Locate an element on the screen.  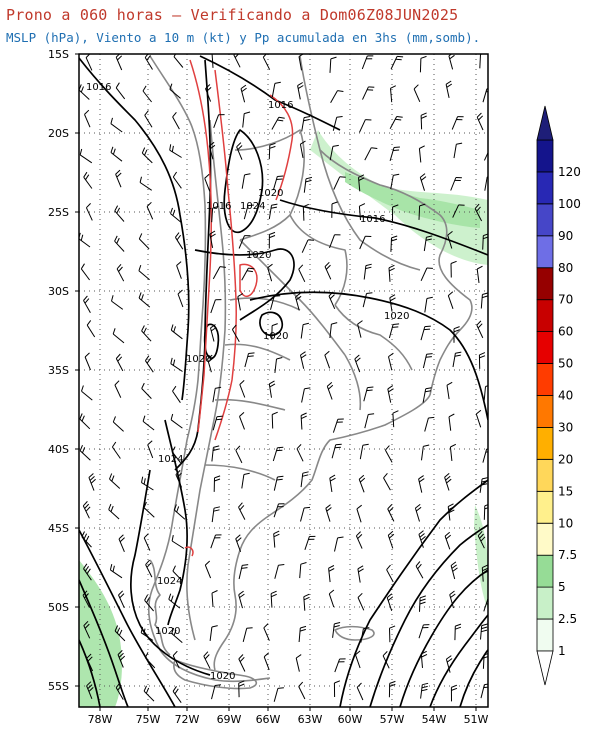
border-brazil is located at coordinates (370, 210).